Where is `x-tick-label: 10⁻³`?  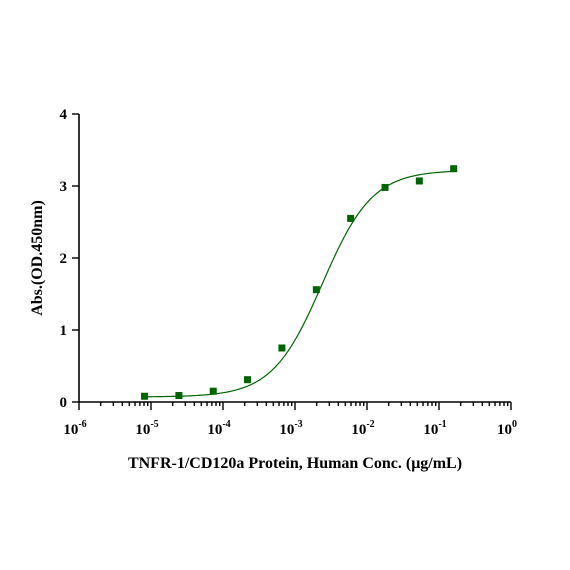 x-tick-label: 10⁻³ is located at coordinates (290, 428).